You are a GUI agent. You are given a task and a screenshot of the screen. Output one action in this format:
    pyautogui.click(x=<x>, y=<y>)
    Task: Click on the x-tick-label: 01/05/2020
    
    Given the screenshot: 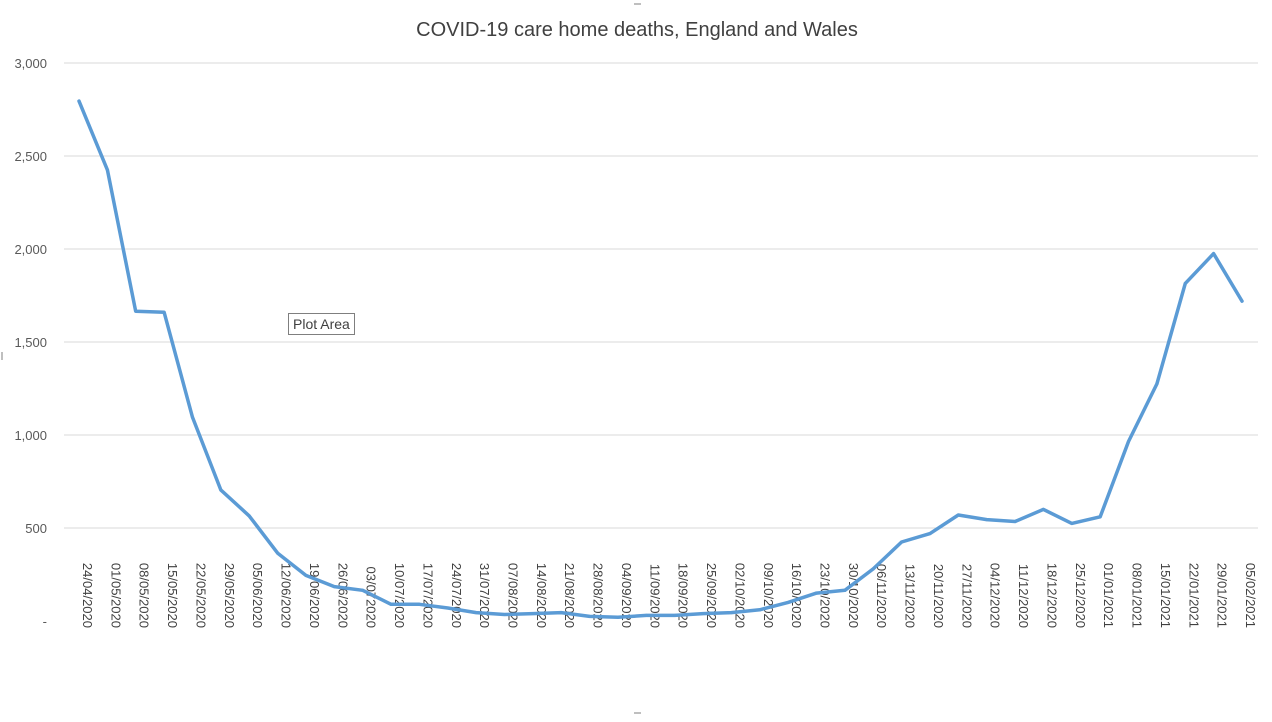 What is the action you would take?
    pyautogui.click(x=115, y=595)
    